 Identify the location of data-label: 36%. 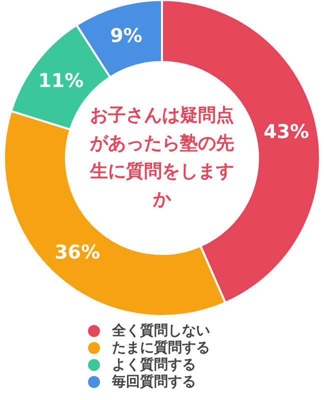
(77, 253).